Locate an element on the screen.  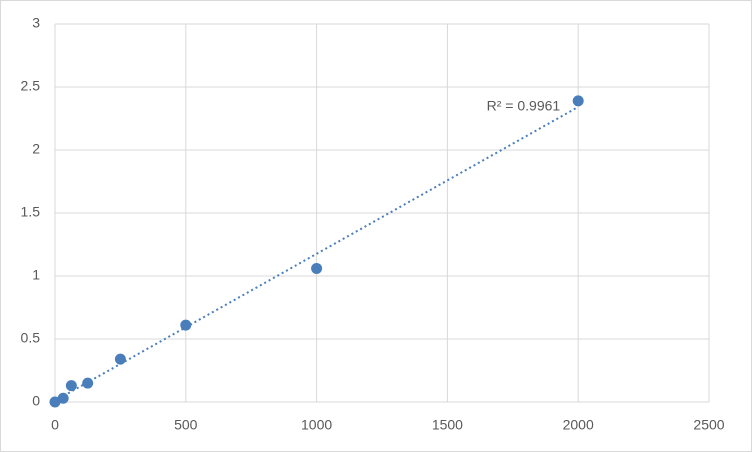
x-tick-label: 2000 is located at coordinates (578, 425).